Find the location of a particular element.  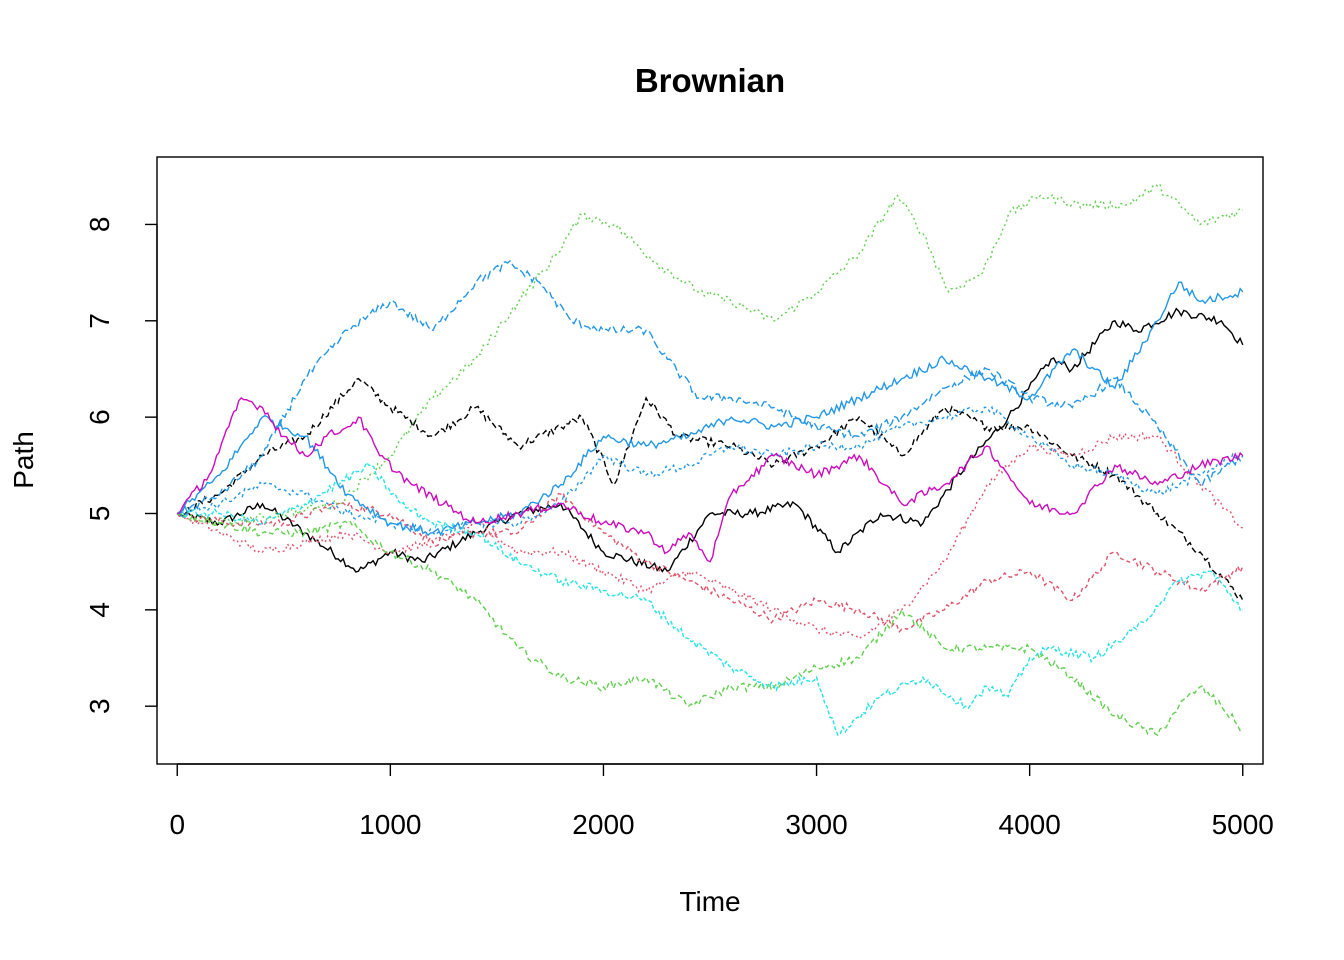

x-tick-label: 1000 is located at coordinates (390, 824).